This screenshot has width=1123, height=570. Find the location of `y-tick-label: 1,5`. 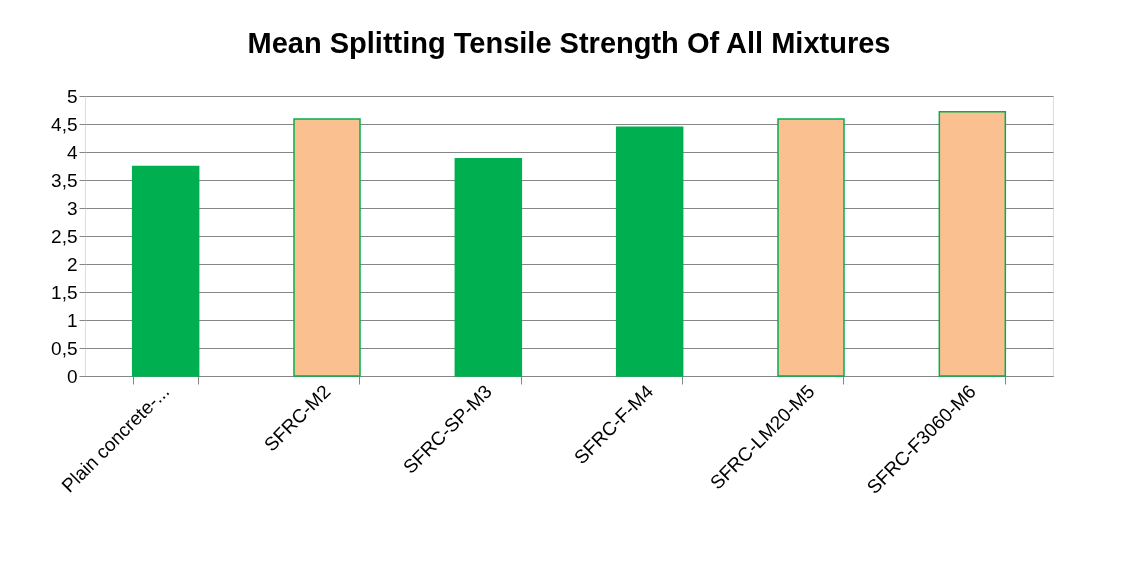

y-tick-label: 1,5 is located at coordinates (64, 292).